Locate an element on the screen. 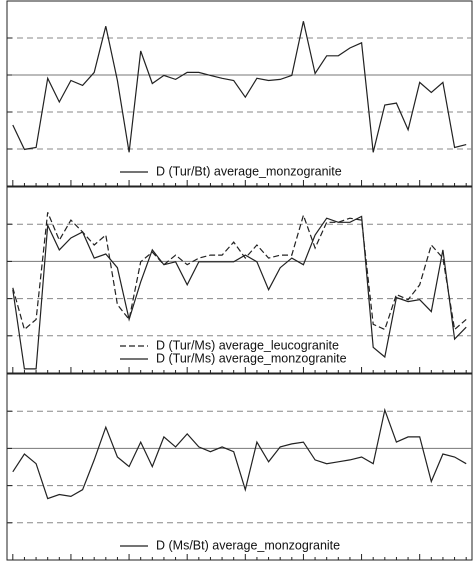 Image resolution: width=474 pixels, height=562 pixels. legend-label: D (Tur/Ms) average_monzogranite is located at coordinates (251, 358).